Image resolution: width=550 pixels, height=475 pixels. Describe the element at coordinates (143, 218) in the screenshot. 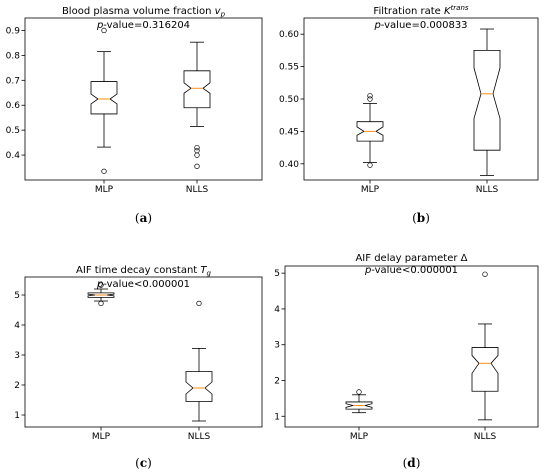

I see `panel-caption: (a)` at that location.